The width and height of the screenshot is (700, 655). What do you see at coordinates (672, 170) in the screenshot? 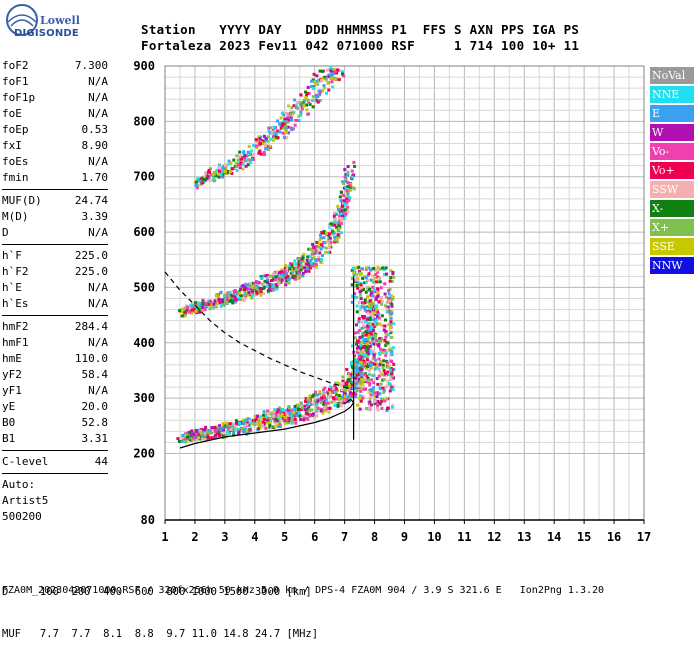
I see `legend-item: Vo+` at bounding box center [672, 170].